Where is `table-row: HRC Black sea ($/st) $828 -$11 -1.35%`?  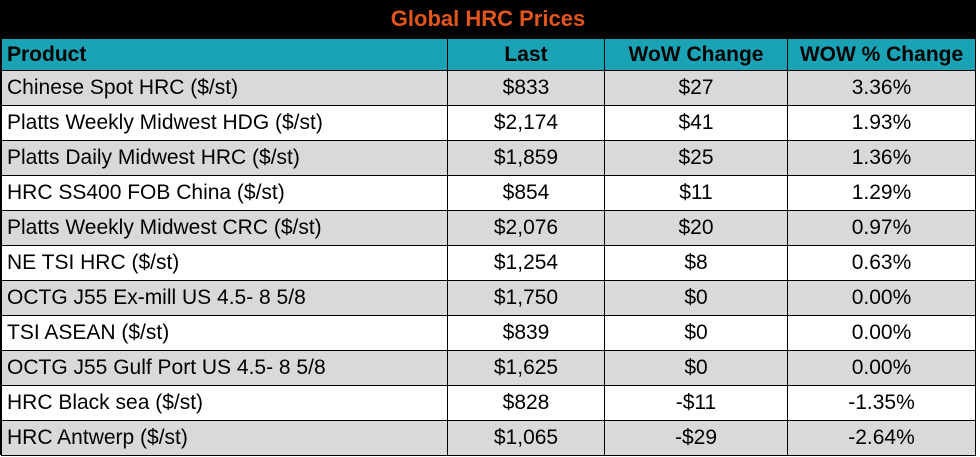 table-row: HRC Black sea ($/st) $828 -$11 -1.35% is located at coordinates (488, 403).